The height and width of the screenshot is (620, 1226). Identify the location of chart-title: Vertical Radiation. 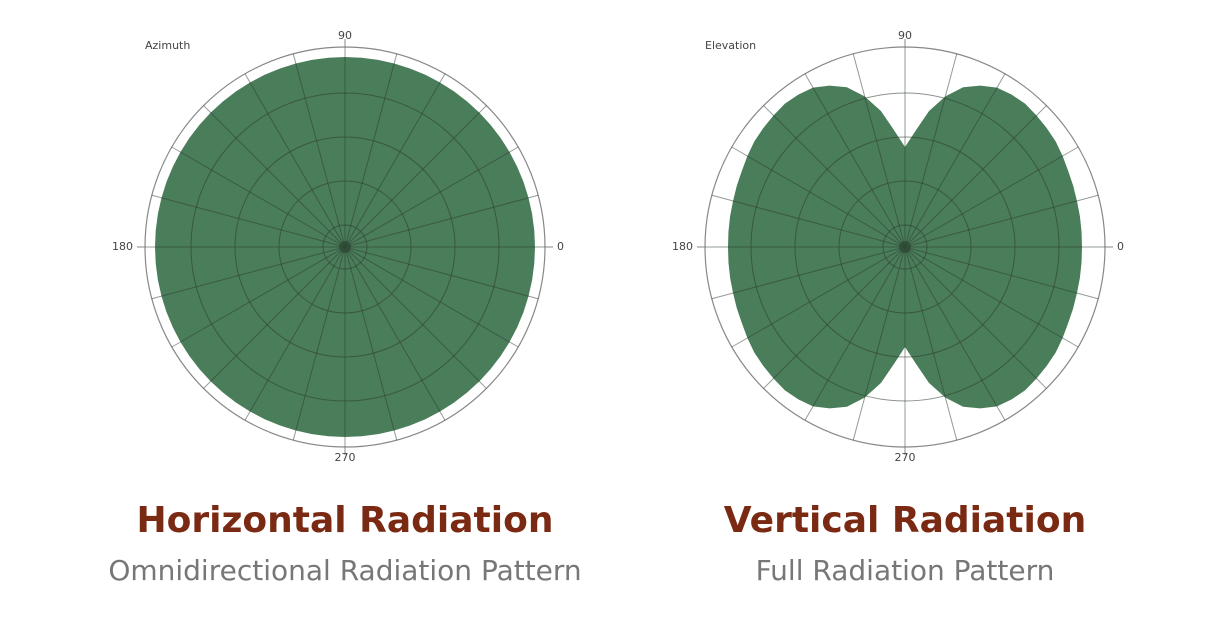
(905, 520).